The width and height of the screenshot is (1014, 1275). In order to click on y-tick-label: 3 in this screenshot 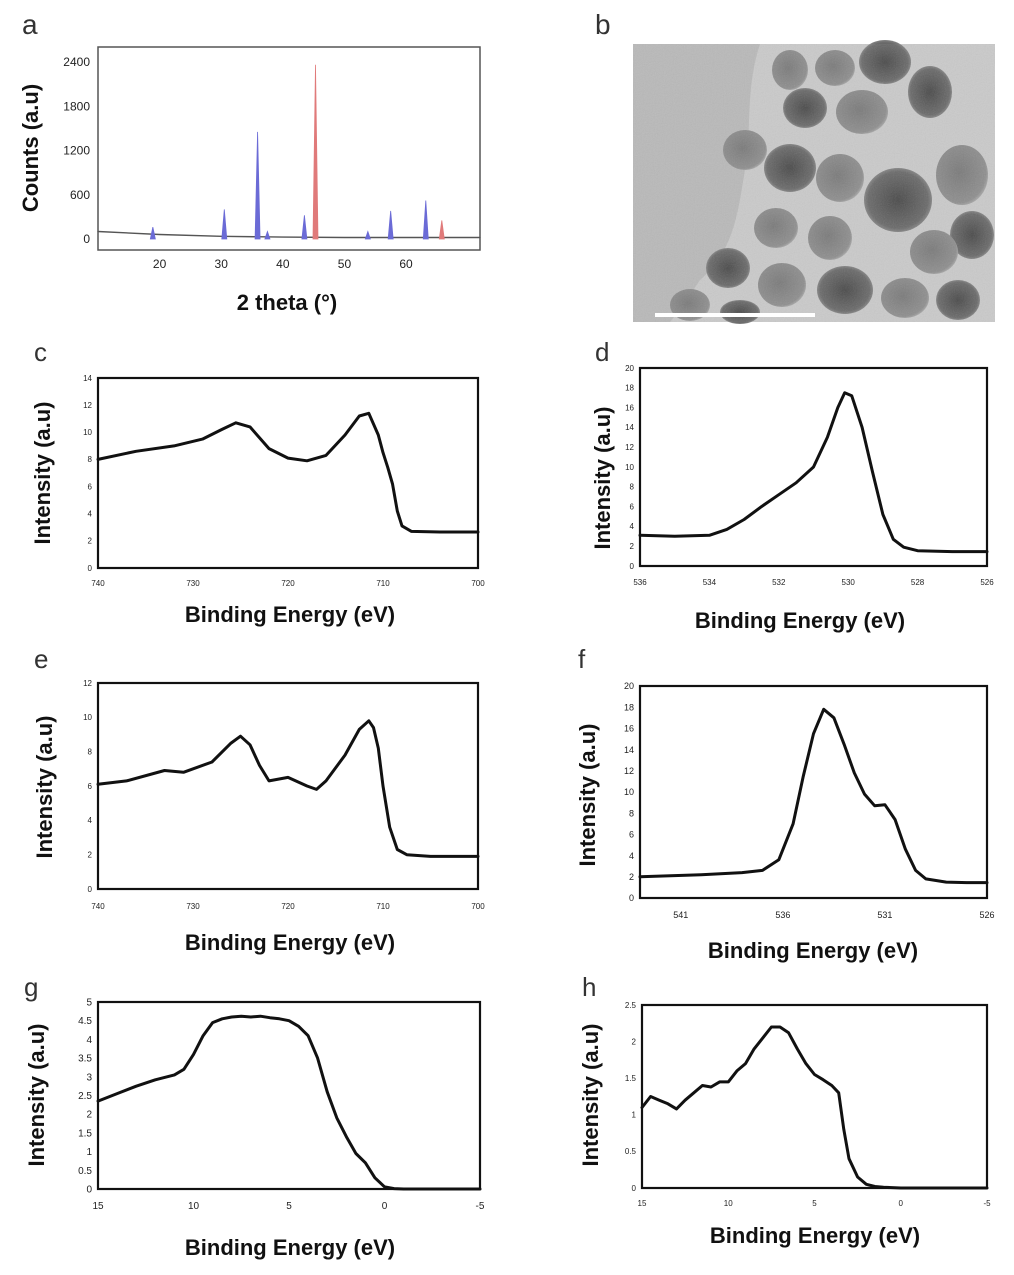, I will do `click(89, 1077)`.